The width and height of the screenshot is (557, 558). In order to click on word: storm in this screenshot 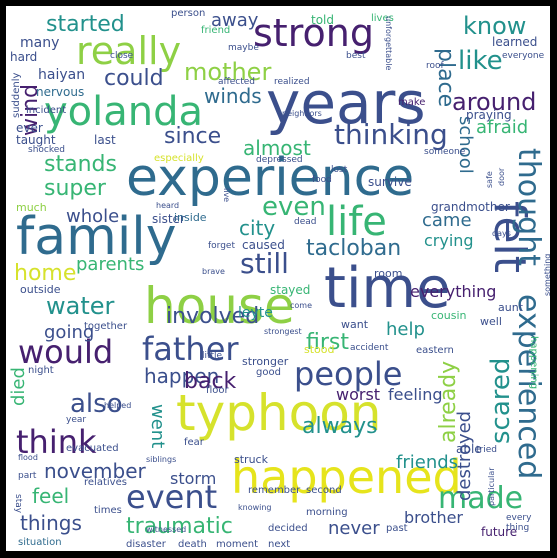, I will do `click(193, 478)`.